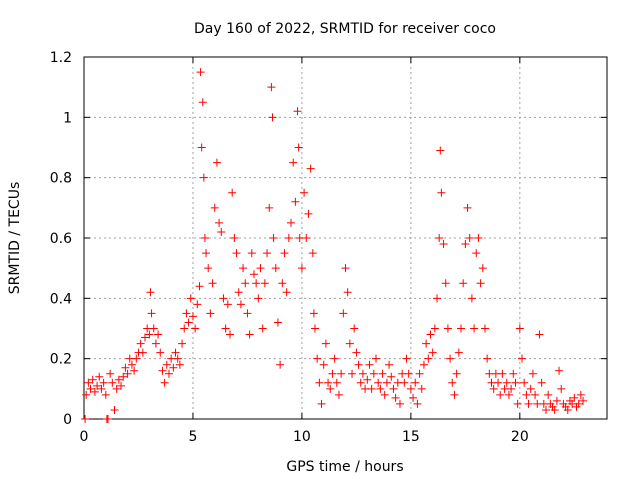 The height and width of the screenshot is (480, 640). I want to click on y-tick-label: 0.6, so click(61, 239).